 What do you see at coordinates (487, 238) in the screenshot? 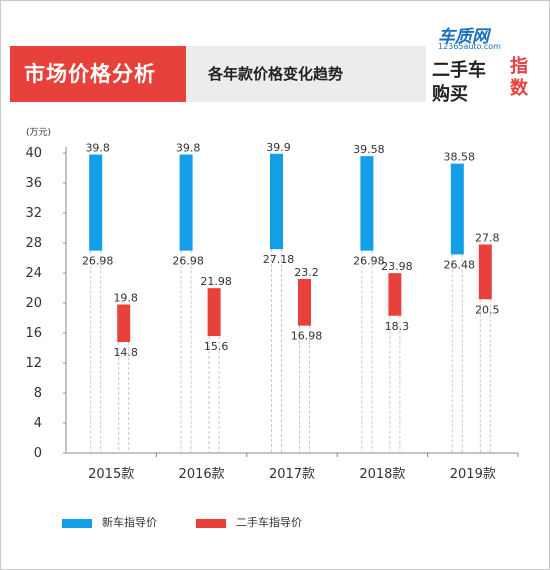
I see `bar-high-label: 27.8` at bounding box center [487, 238].